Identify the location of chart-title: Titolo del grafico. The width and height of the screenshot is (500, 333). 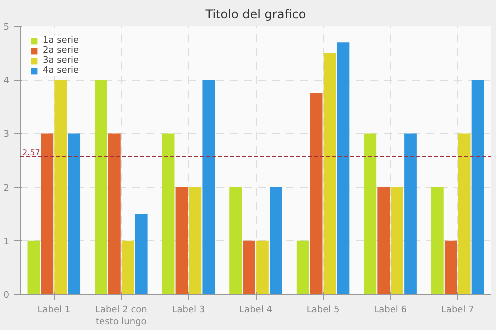
(255, 15).